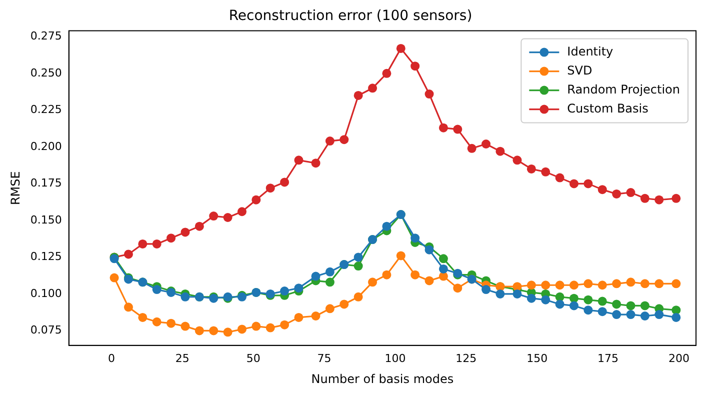 Image resolution: width=708 pixels, height=393 pixels. Describe the element at coordinates (537, 358) in the screenshot. I see `x-tick-label: 150` at that location.